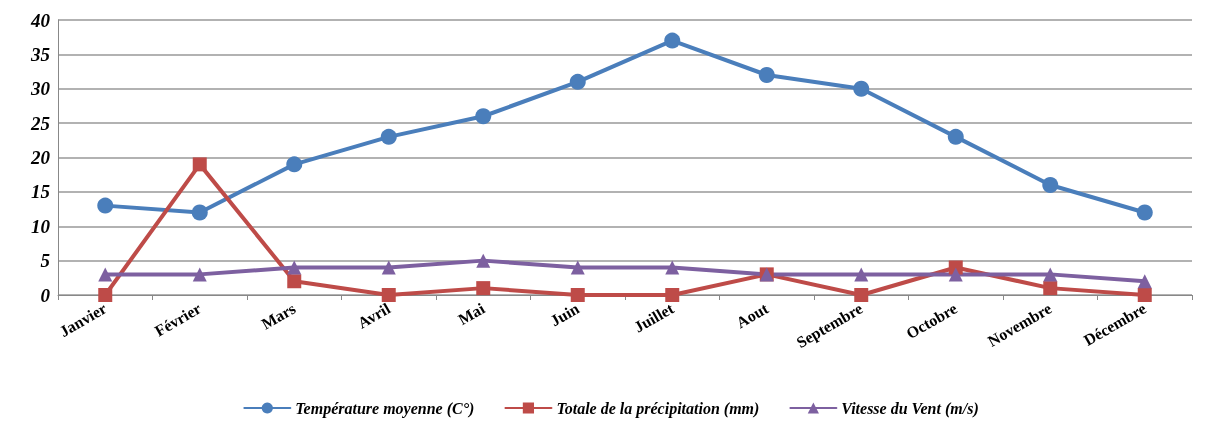 This screenshot has height=425, width=1222. Describe the element at coordinates (278, 316) in the screenshot. I see `x-tick-label: Mars` at that location.